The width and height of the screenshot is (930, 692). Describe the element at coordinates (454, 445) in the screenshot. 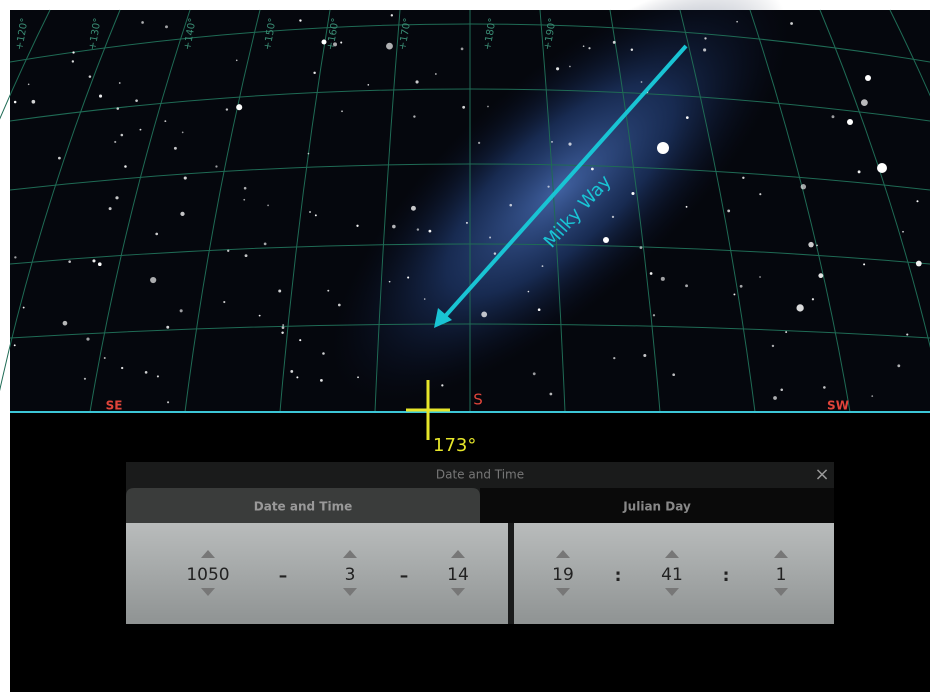

I see `azimuth-readout: 173°` at that location.